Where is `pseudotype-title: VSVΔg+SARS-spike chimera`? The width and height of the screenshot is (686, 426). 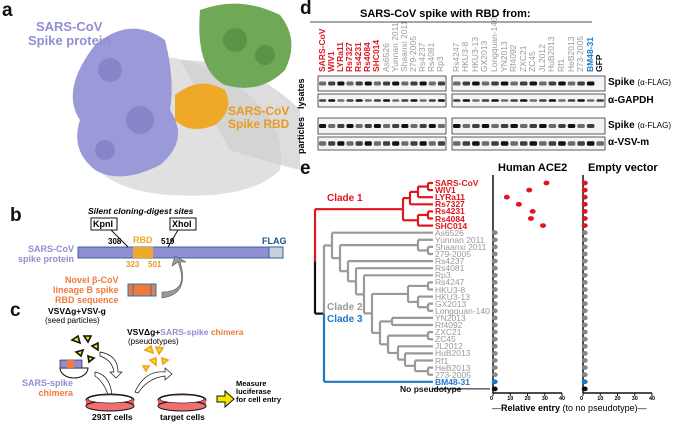 pseudotype-title: VSVΔg+SARS-spike chimera is located at coordinates (185, 332).